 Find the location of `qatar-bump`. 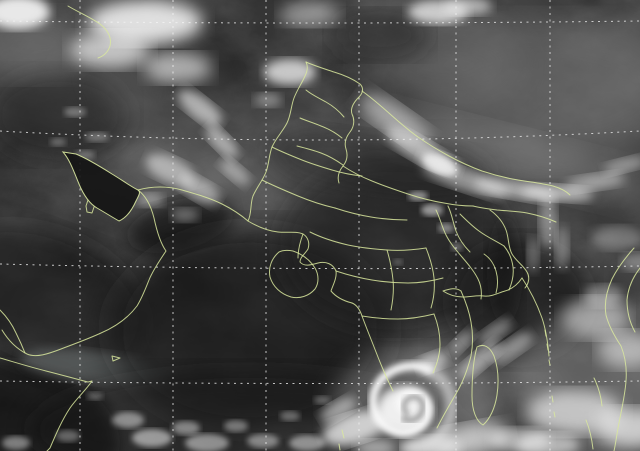

qatar-bump is located at coordinates (90, 206).